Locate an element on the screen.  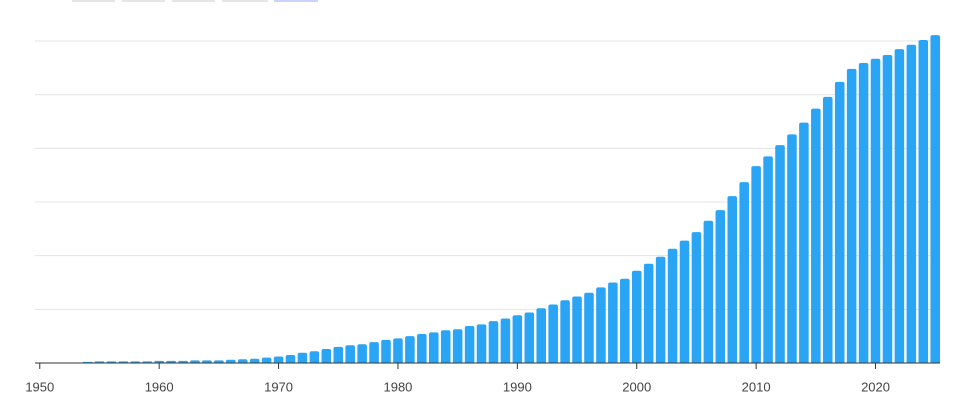
x-tick-label: 1970 is located at coordinates (278, 386).